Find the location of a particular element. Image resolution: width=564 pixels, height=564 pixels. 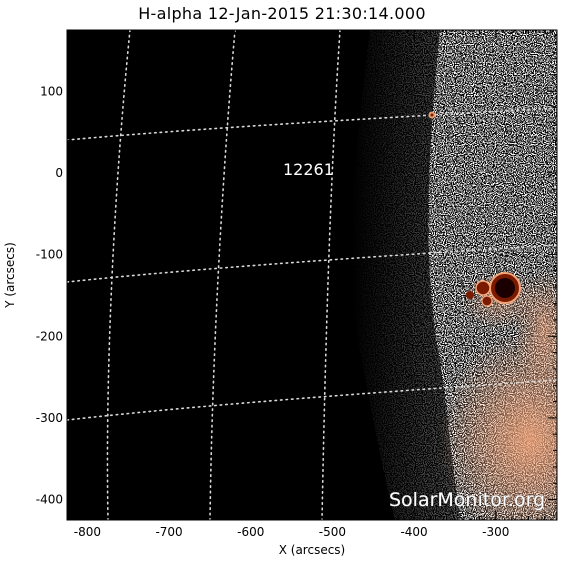

x-tick-label: -400 is located at coordinates (413, 532).